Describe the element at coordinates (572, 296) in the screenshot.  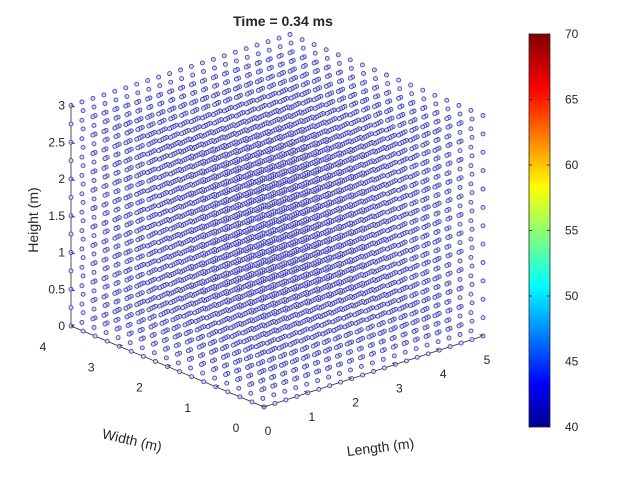
I see `colorbar-tick-label: 50` at that location.